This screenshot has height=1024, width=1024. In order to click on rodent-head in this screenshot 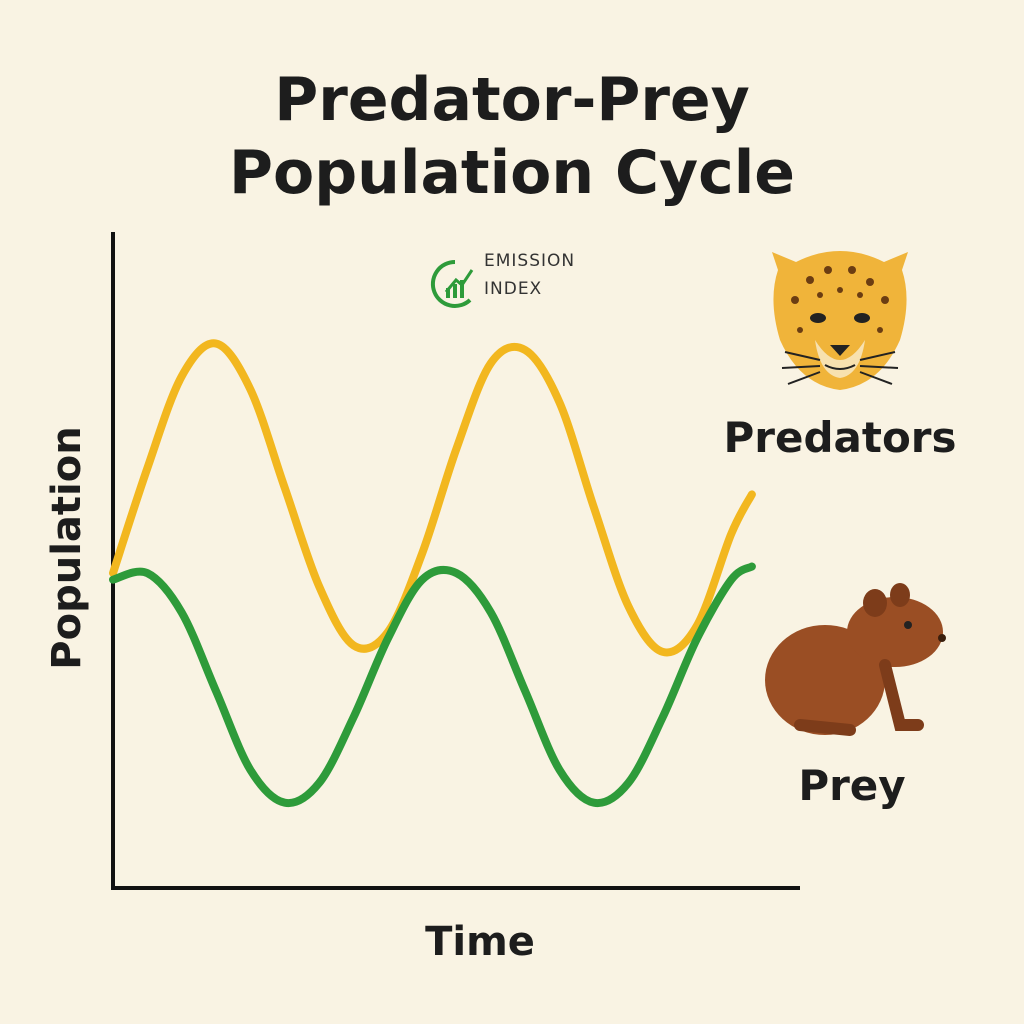, I will do `click(895, 632)`.